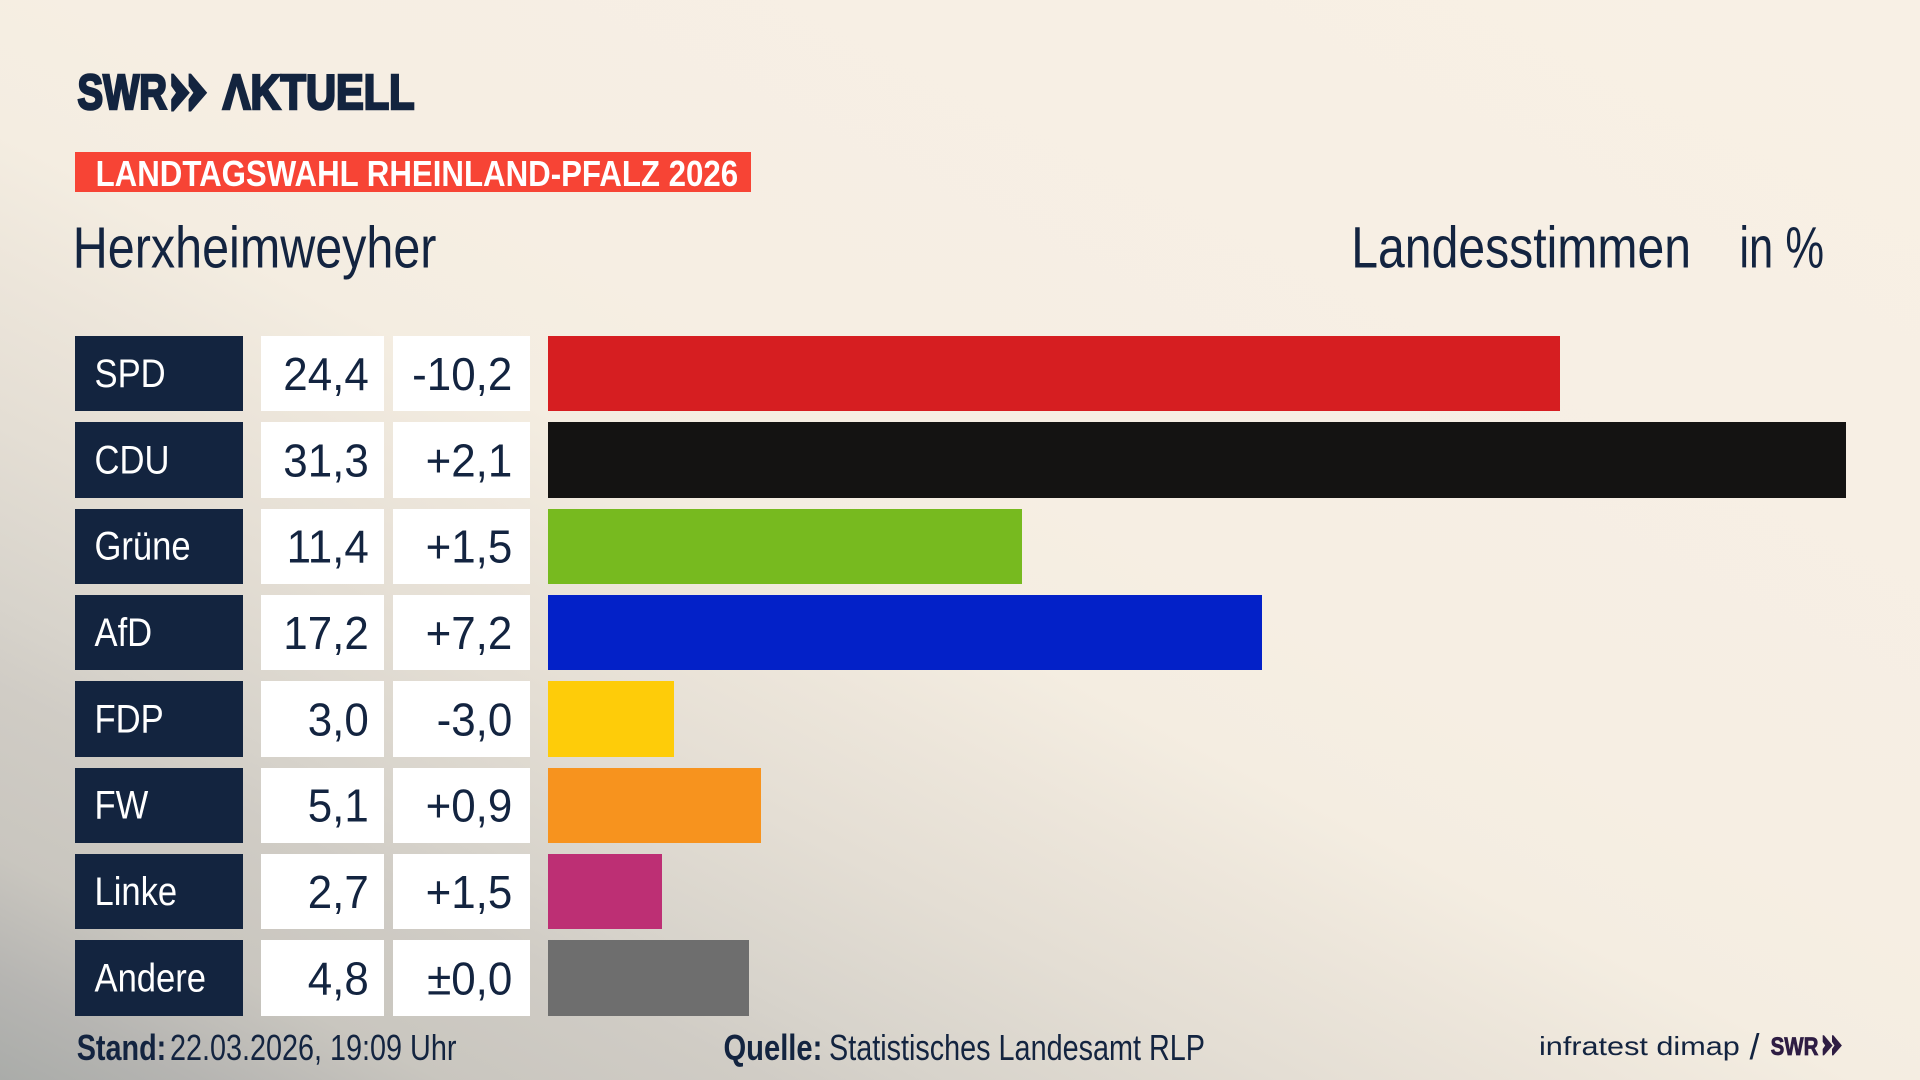  What do you see at coordinates (1017, 1047) in the screenshot?
I see `svg-text: Statistisches Landesamt RLP` at bounding box center [1017, 1047].